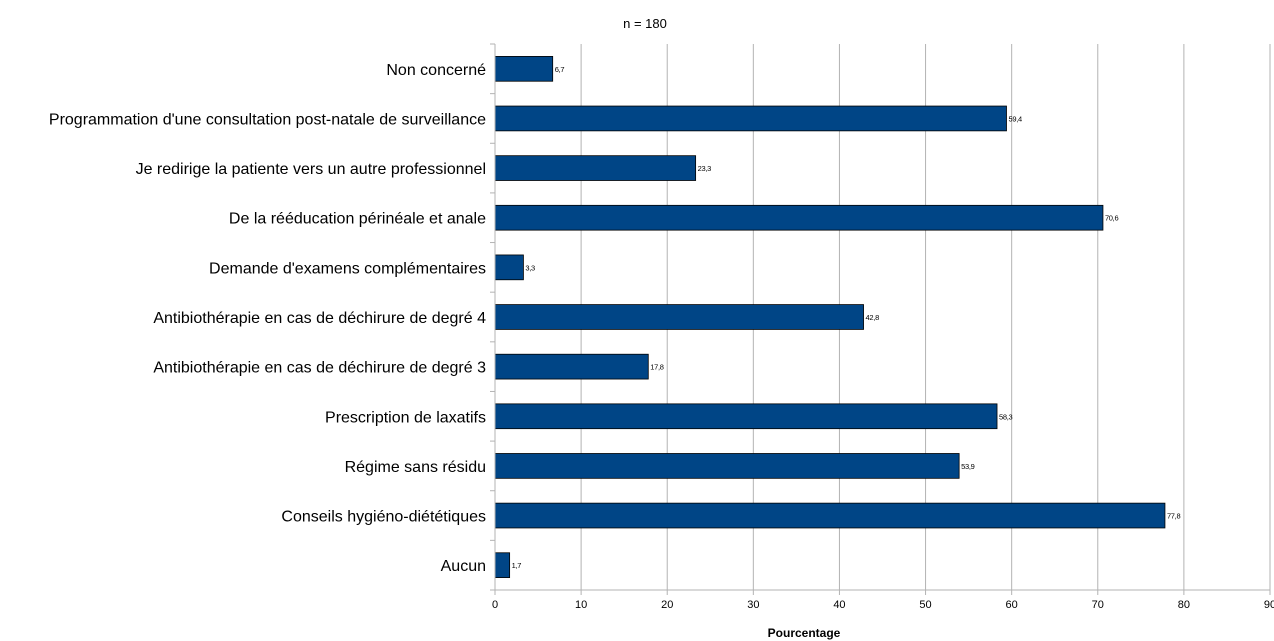  Describe the element at coordinates (1006, 416) in the screenshot. I see `bar-data-label: 58,3` at that location.